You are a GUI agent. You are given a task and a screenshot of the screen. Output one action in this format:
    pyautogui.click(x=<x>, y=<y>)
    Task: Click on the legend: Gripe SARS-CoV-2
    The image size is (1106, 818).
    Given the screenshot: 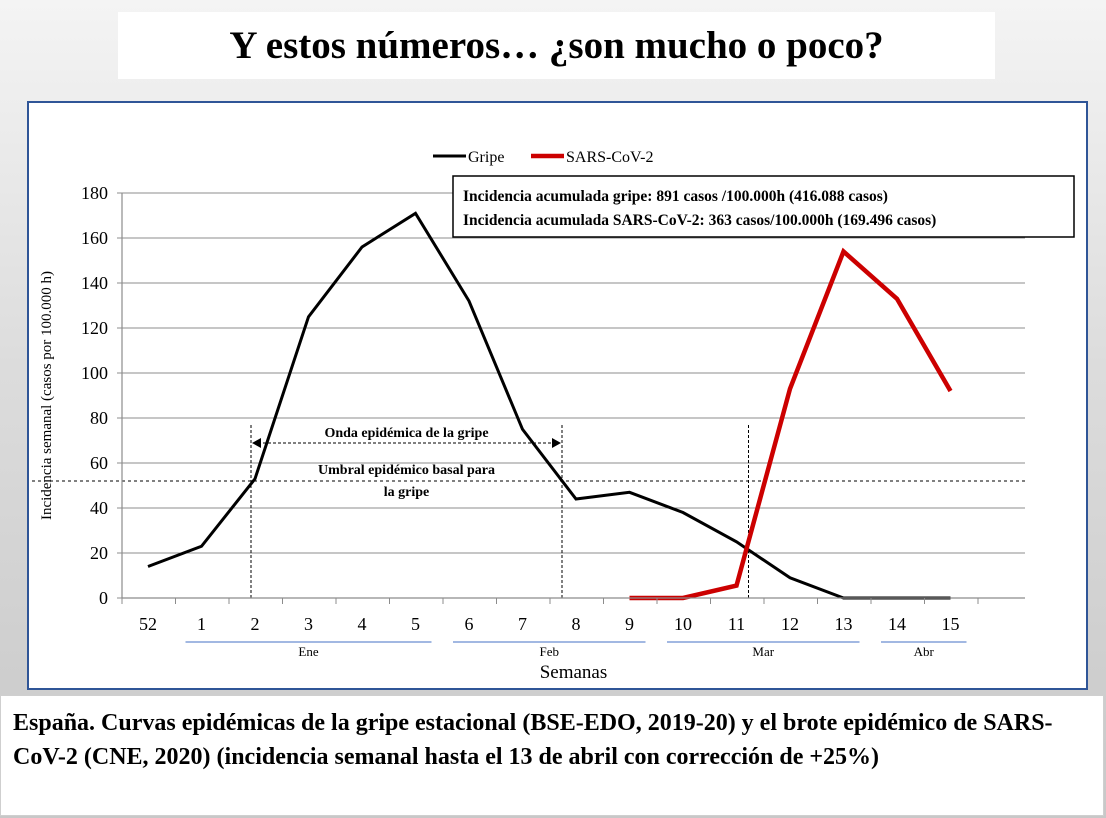 What is the action you would take?
    pyautogui.click(x=543, y=157)
    